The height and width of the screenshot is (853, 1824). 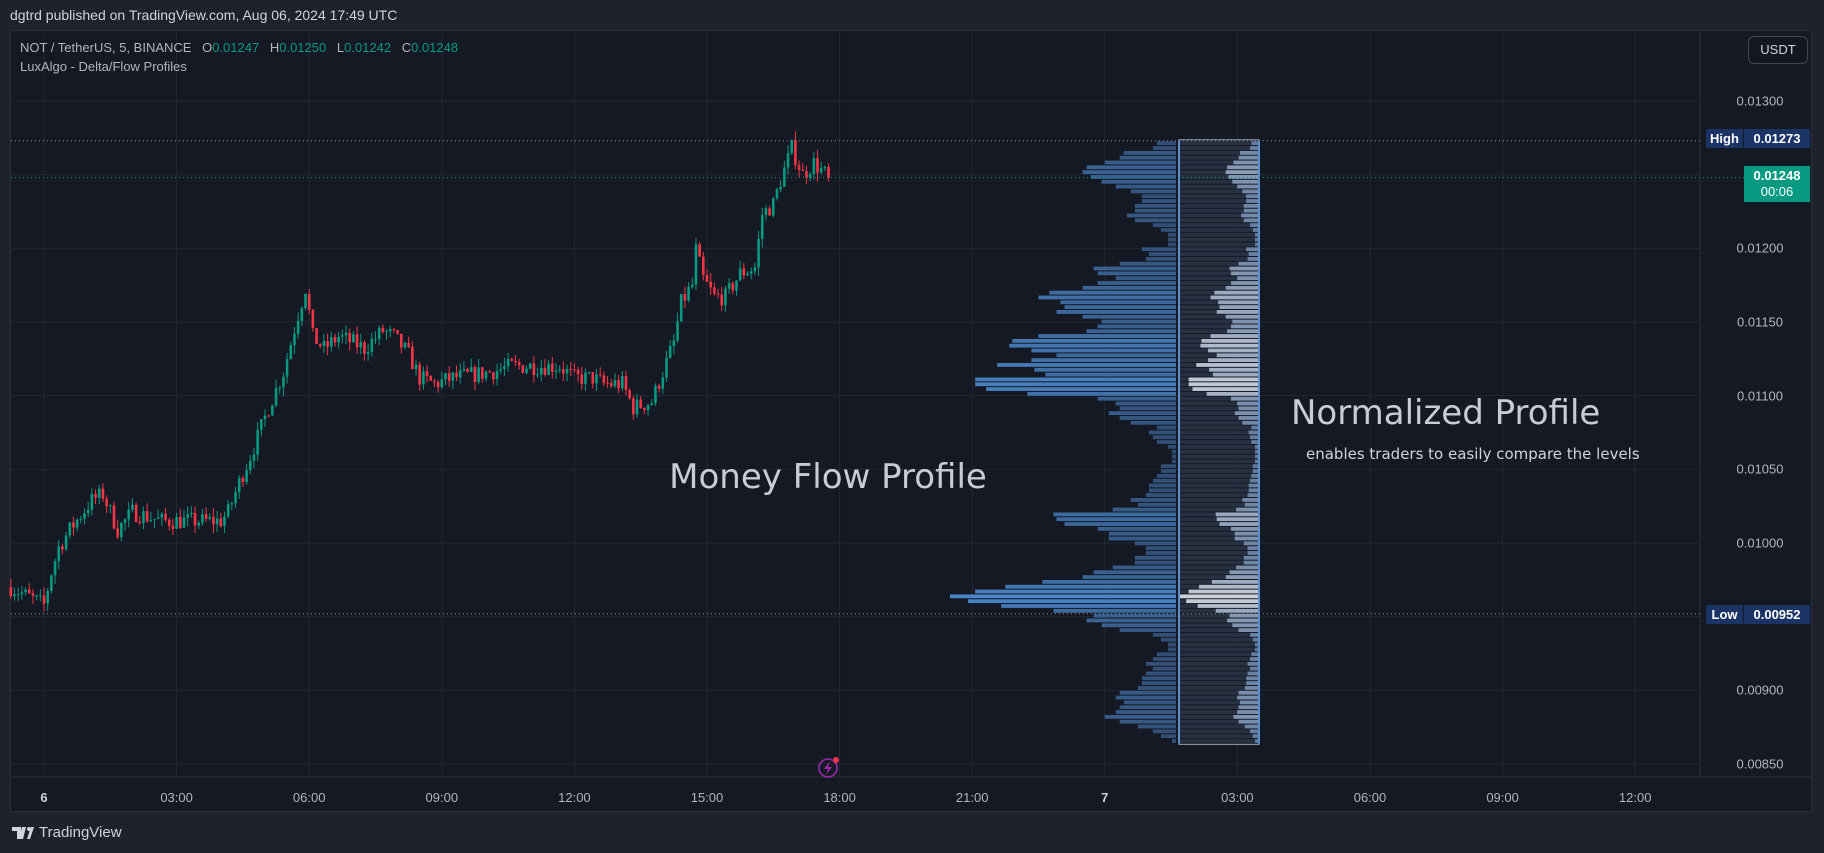 I want to click on symbol-info: NOT / TetherUS, 5, BINANCE, so click(x=106, y=47).